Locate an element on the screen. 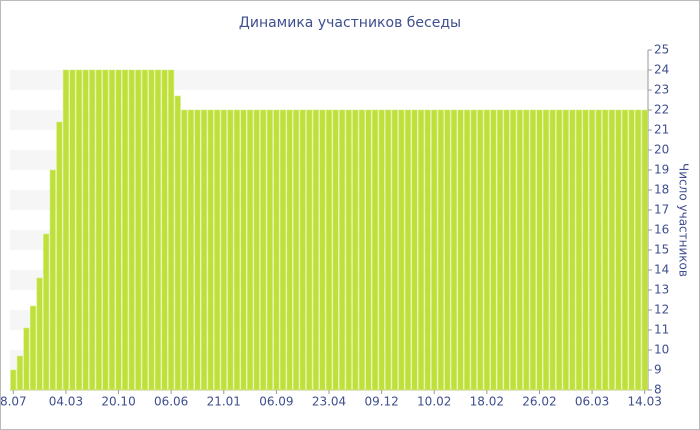  x-tick-label: 06.06 is located at coordinates (171, 402).